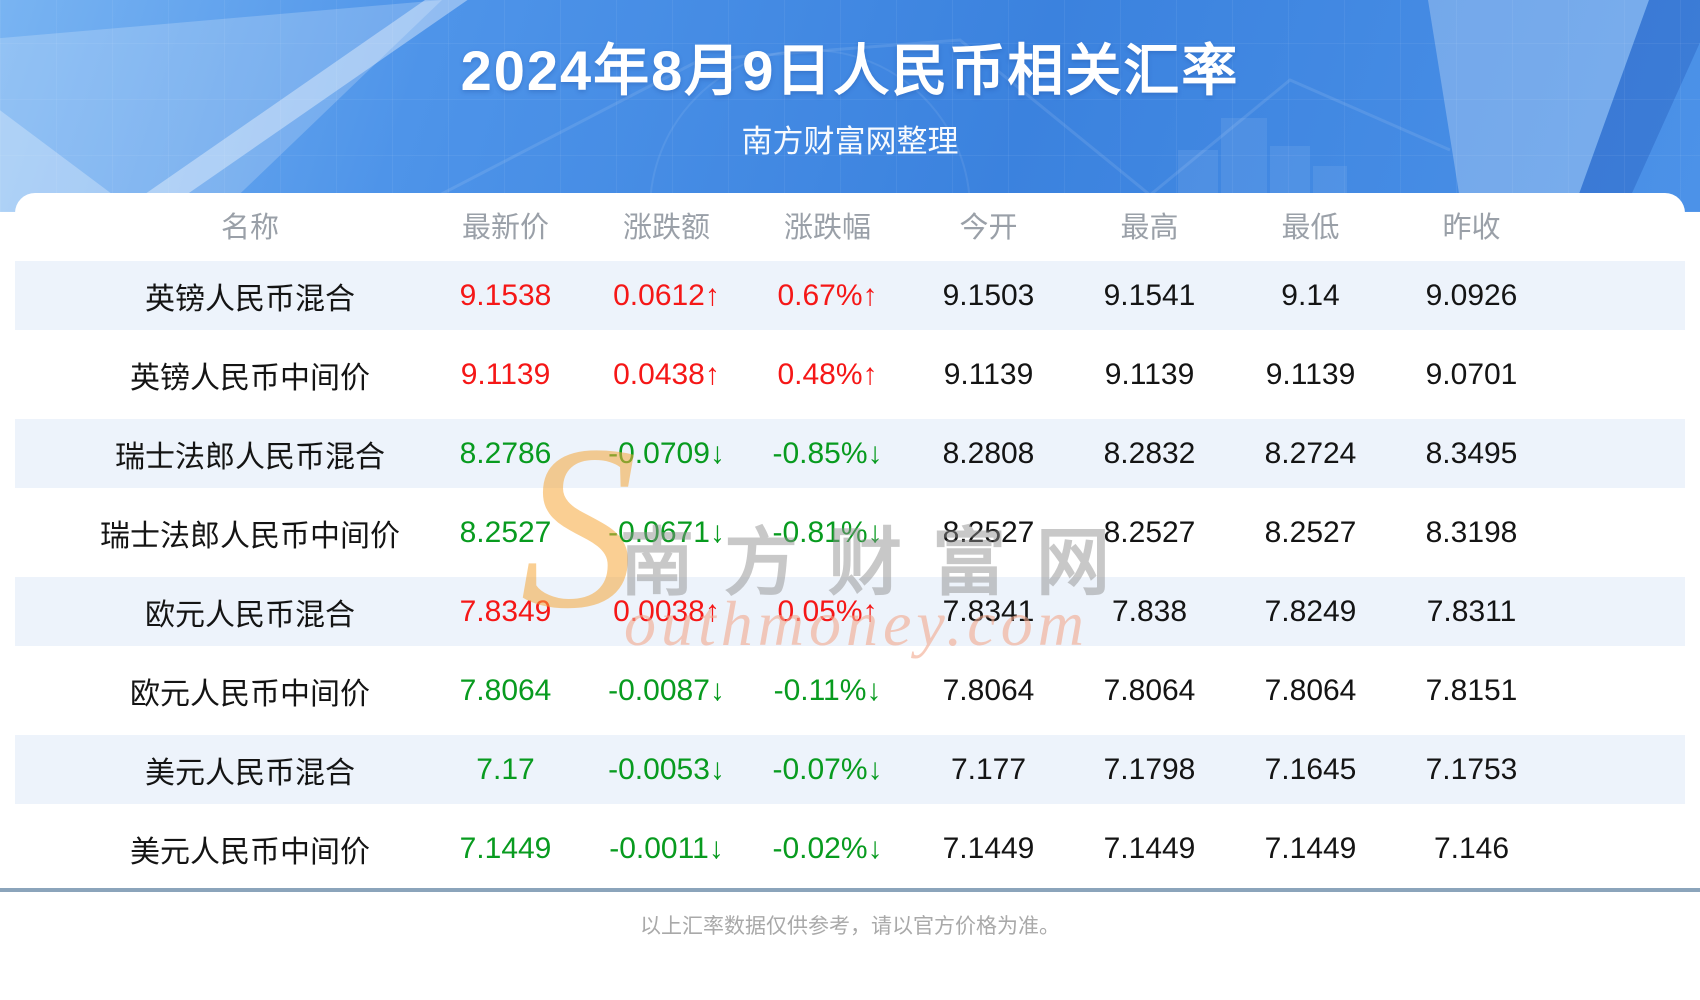 This screenshot has height=1000, width=1700. Describe the element at coordinates (1471, 453) in the screenshot. I see `cell-prev_close: 8.3495` at that location.